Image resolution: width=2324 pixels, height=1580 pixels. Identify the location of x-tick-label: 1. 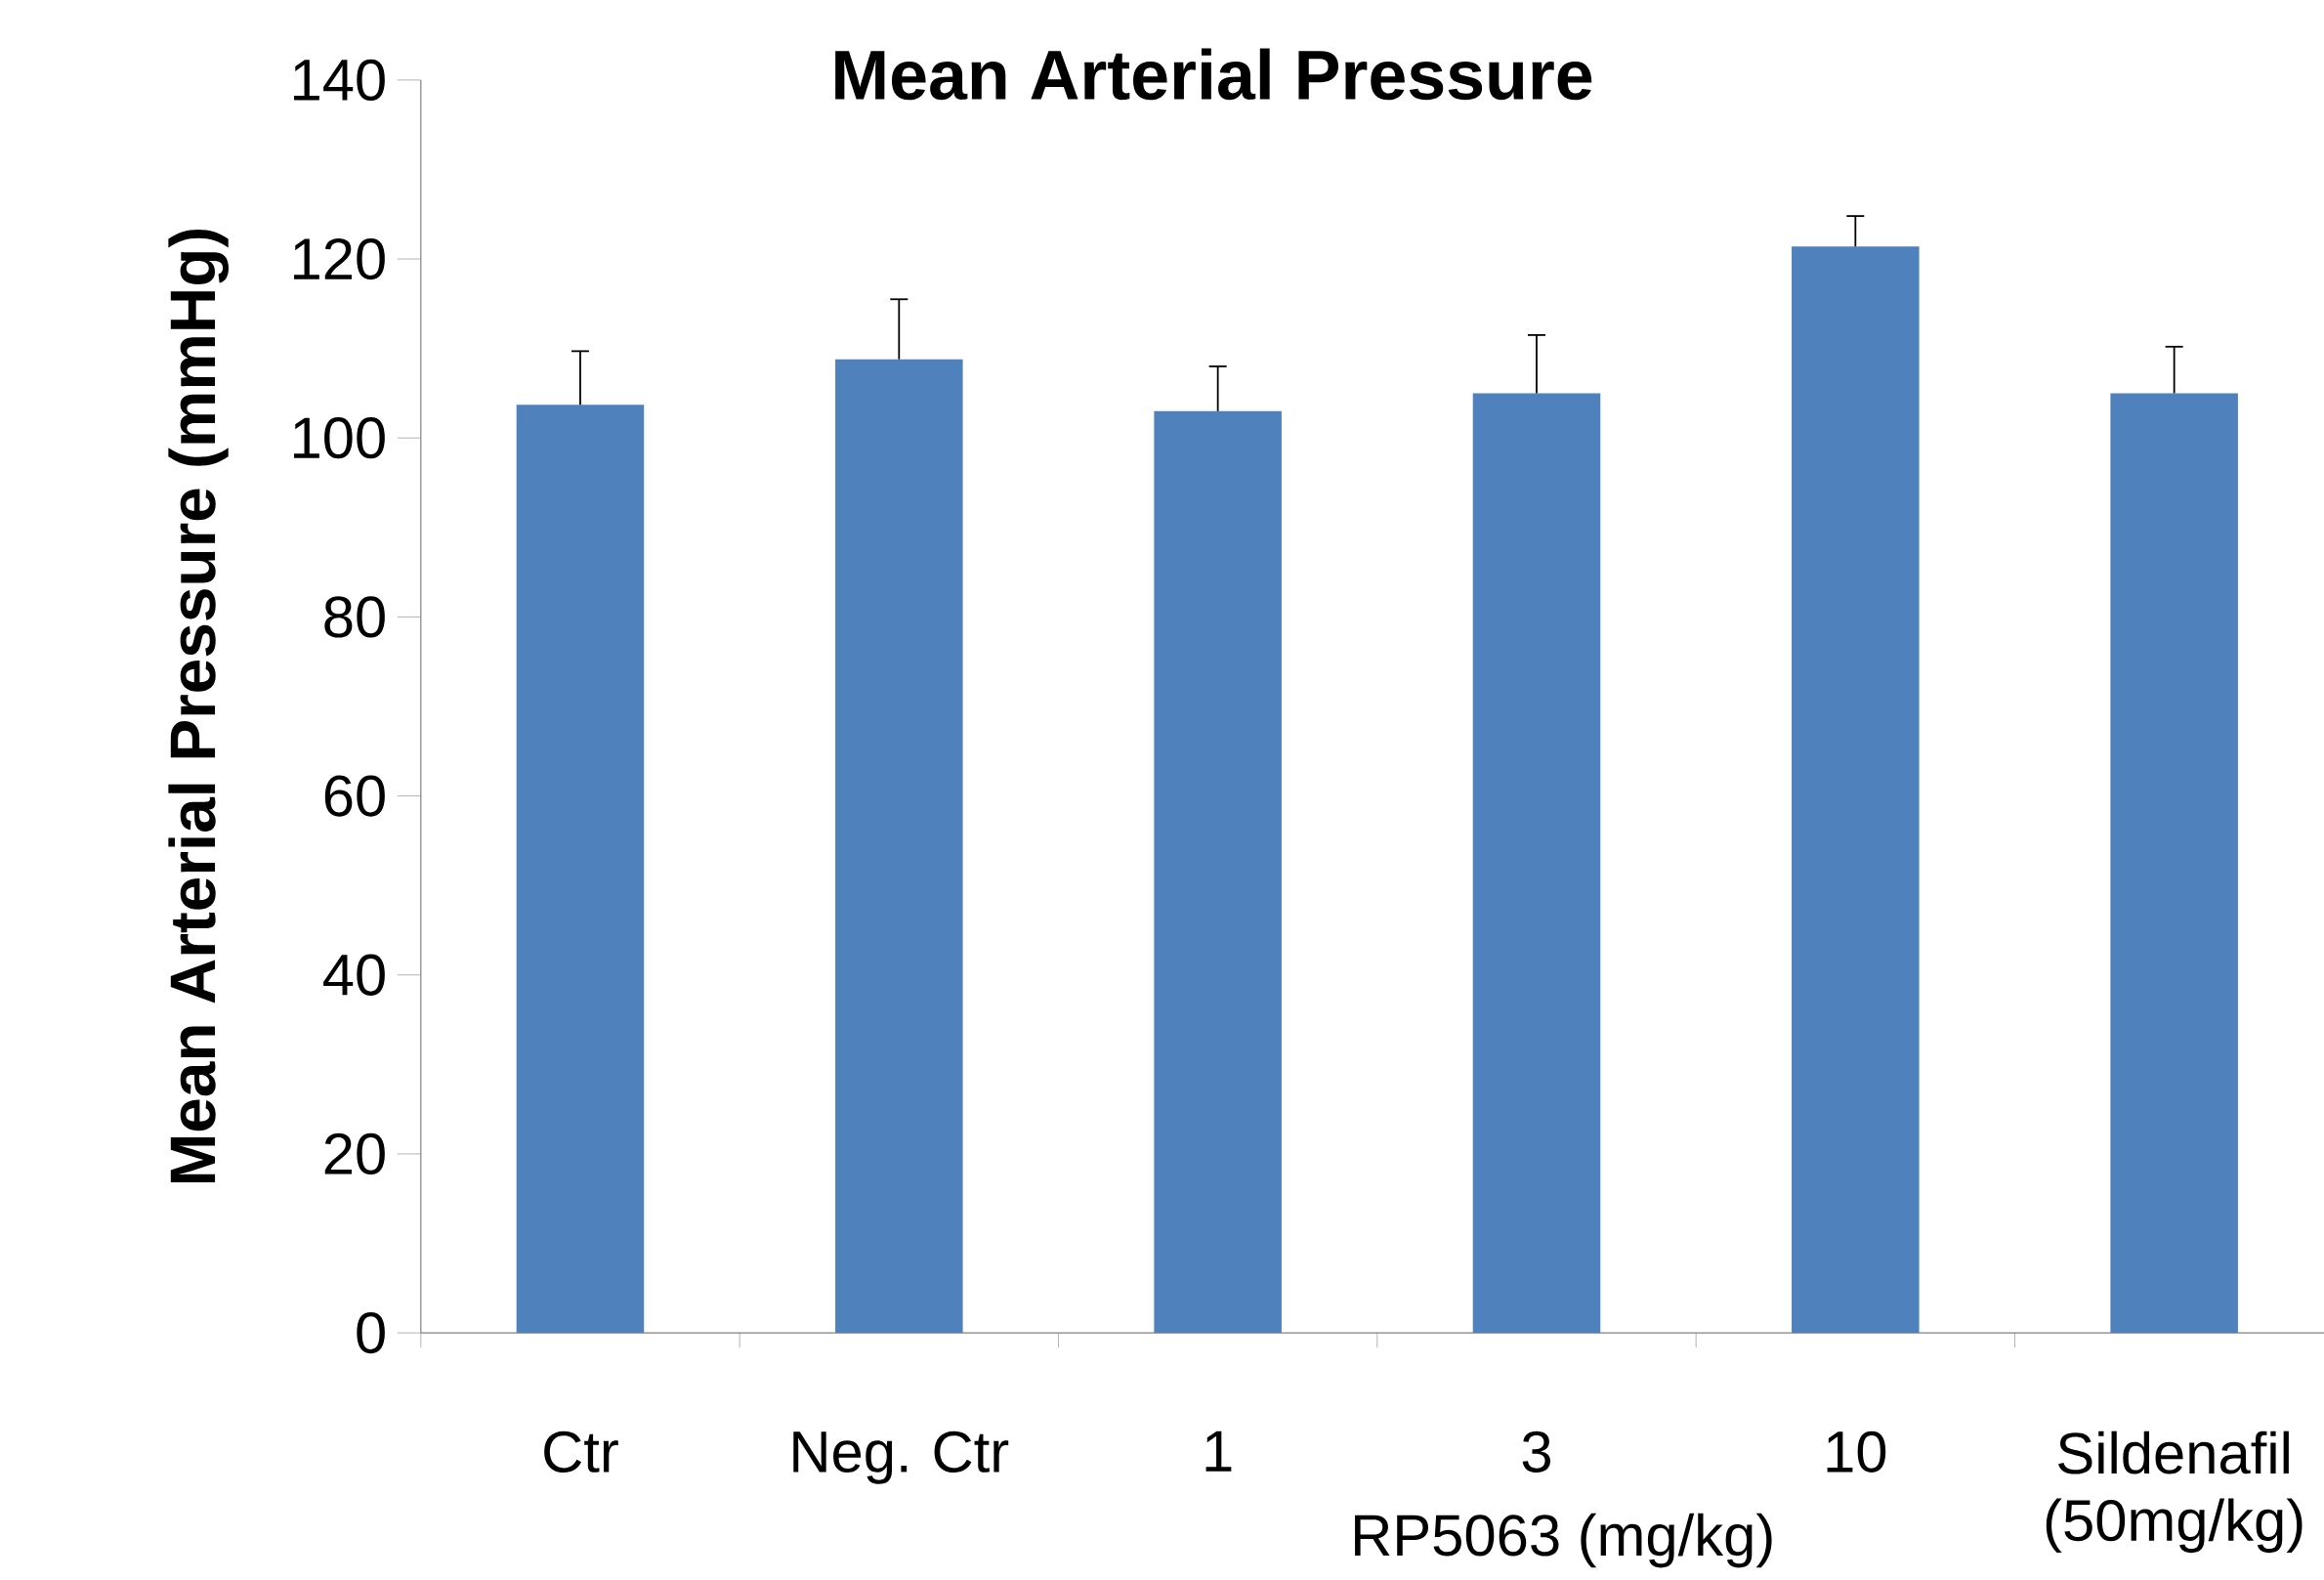
(1218, 1451).